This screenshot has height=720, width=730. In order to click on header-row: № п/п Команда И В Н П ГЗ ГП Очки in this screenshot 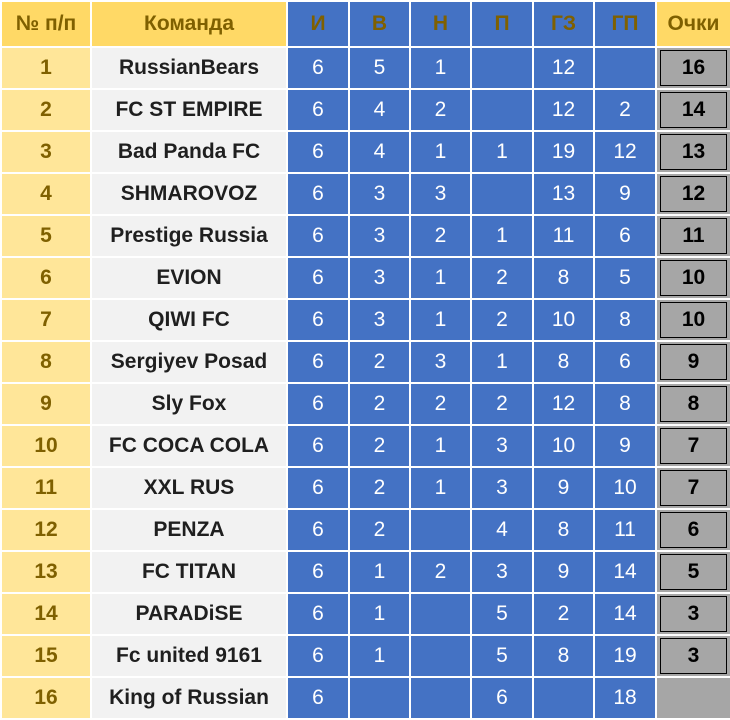, I will do `click(365, 24)`.